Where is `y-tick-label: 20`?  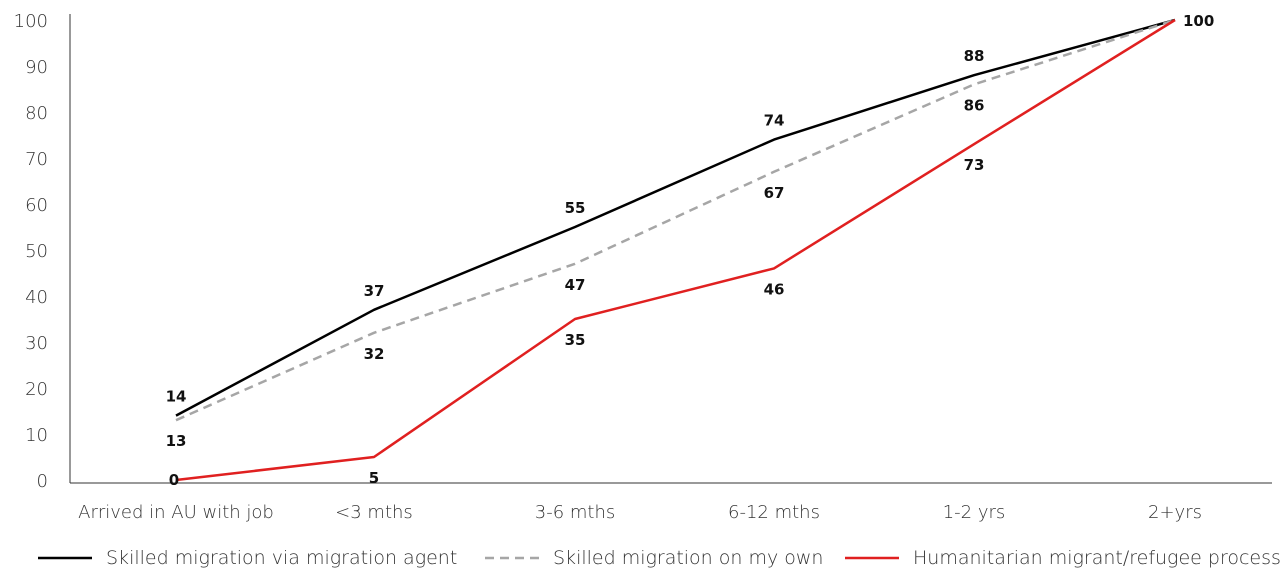
y-tick-label: 20 is located at coordinates (36, 389).